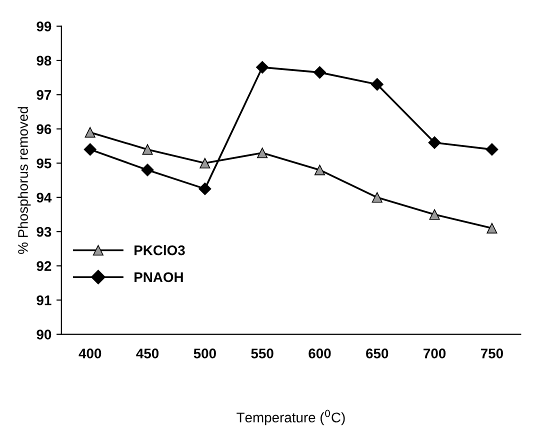  Describe the element at coordinates (290, 418) in the screenshot. I see `x-axis-title: Temperature ($^{0}$C)` at that location.